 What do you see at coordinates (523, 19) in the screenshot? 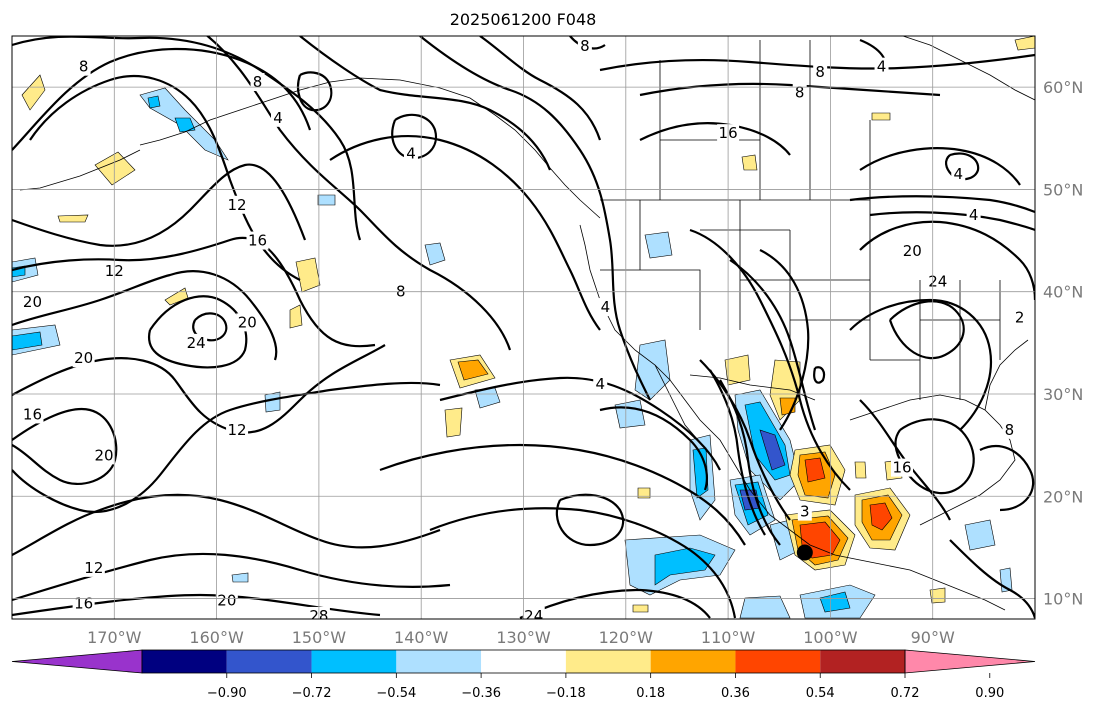
I see `figure-title: 2025061200 F048` at bounding box center [523, 19].